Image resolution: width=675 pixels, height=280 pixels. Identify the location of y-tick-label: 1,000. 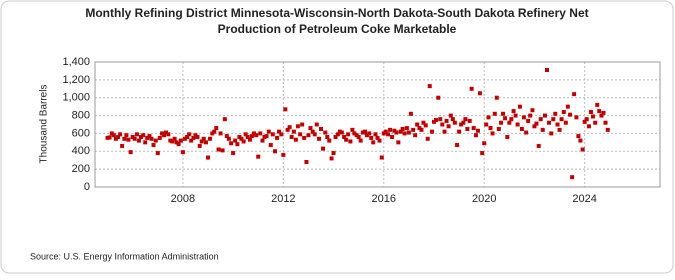
(76, 98).